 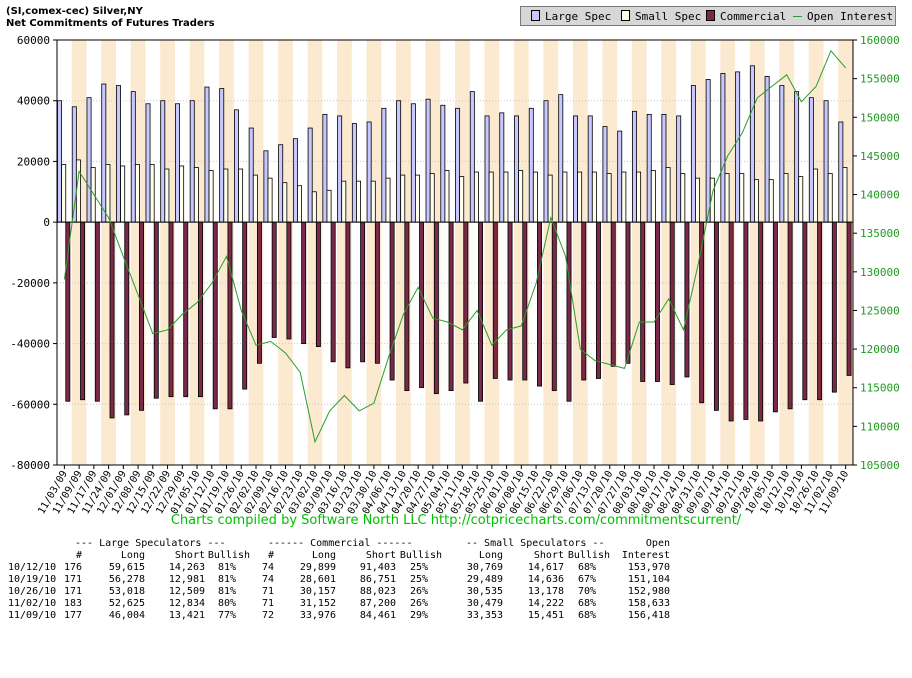 I want to click on y2-tick-label: 150000, so click(x=880, y=117).